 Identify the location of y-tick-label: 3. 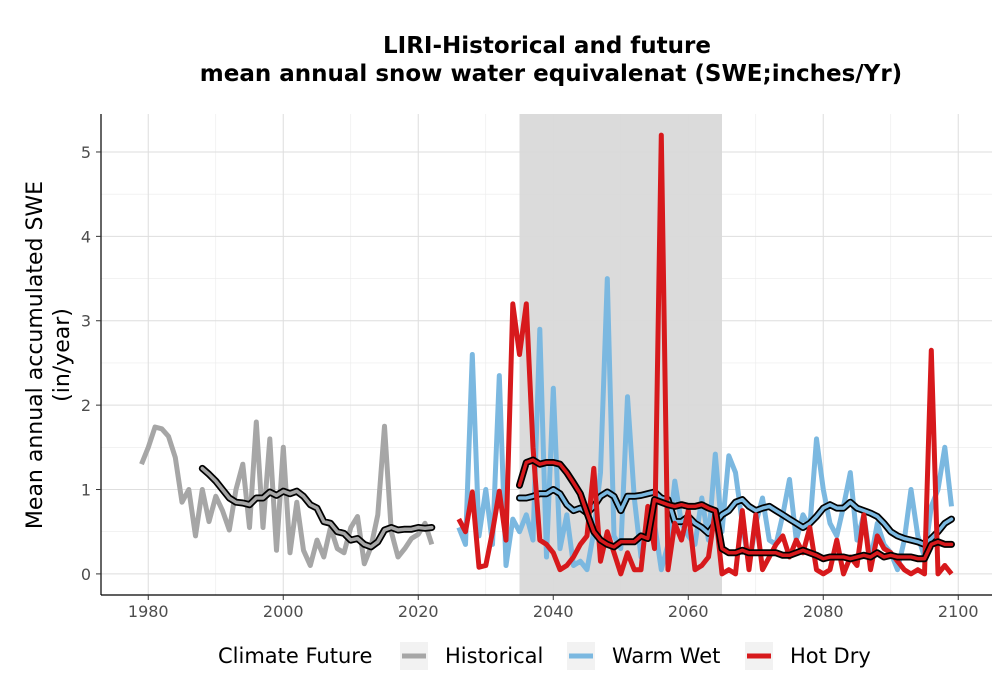
(86, 321).